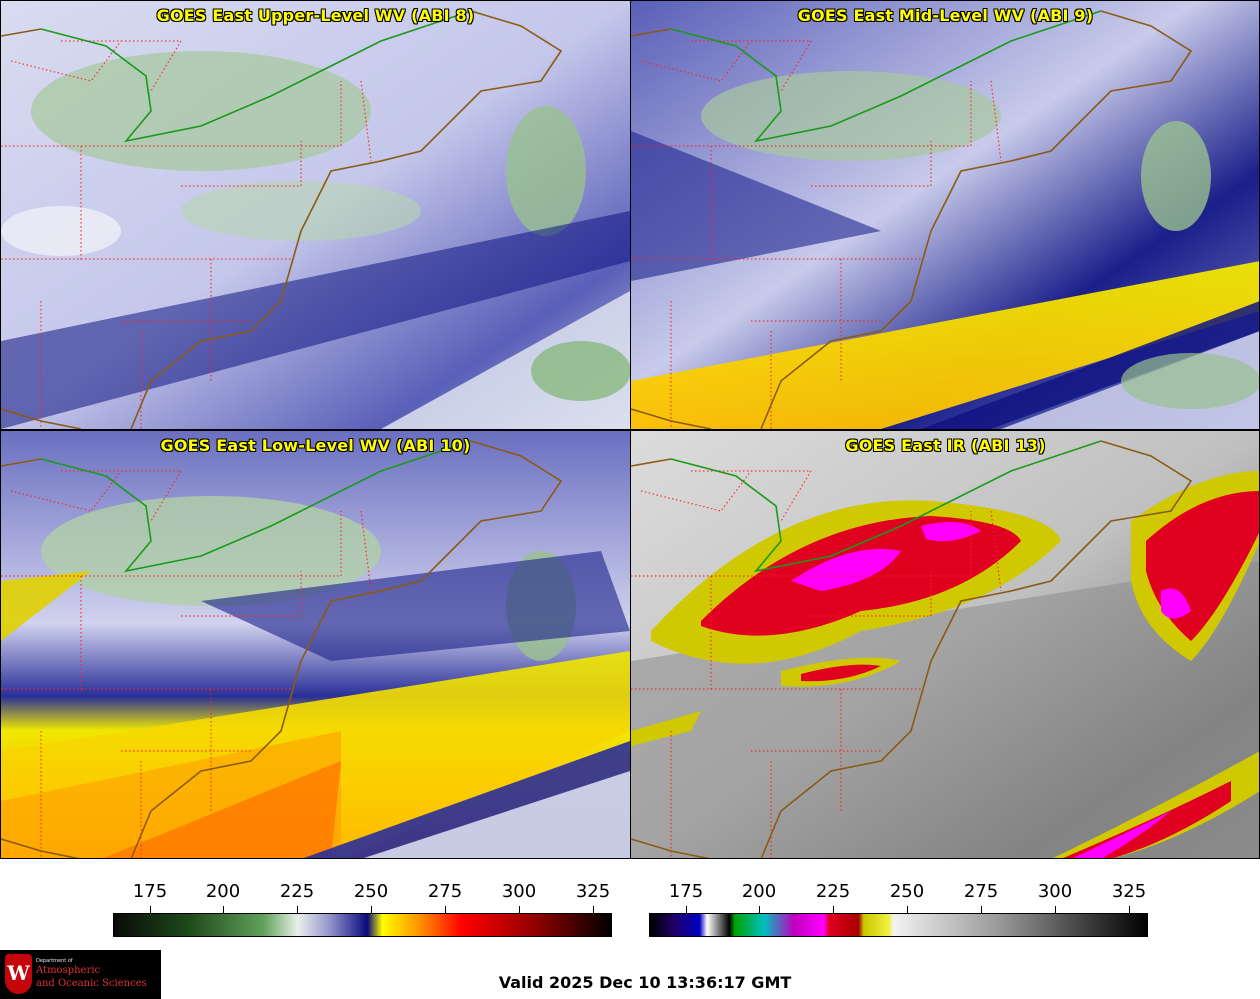 The height and width of the screenshot is (999, 1260). What do you see at coordinates (630, 0) in the screenshot?
I see `top-border` at bounding box center [630, 0].